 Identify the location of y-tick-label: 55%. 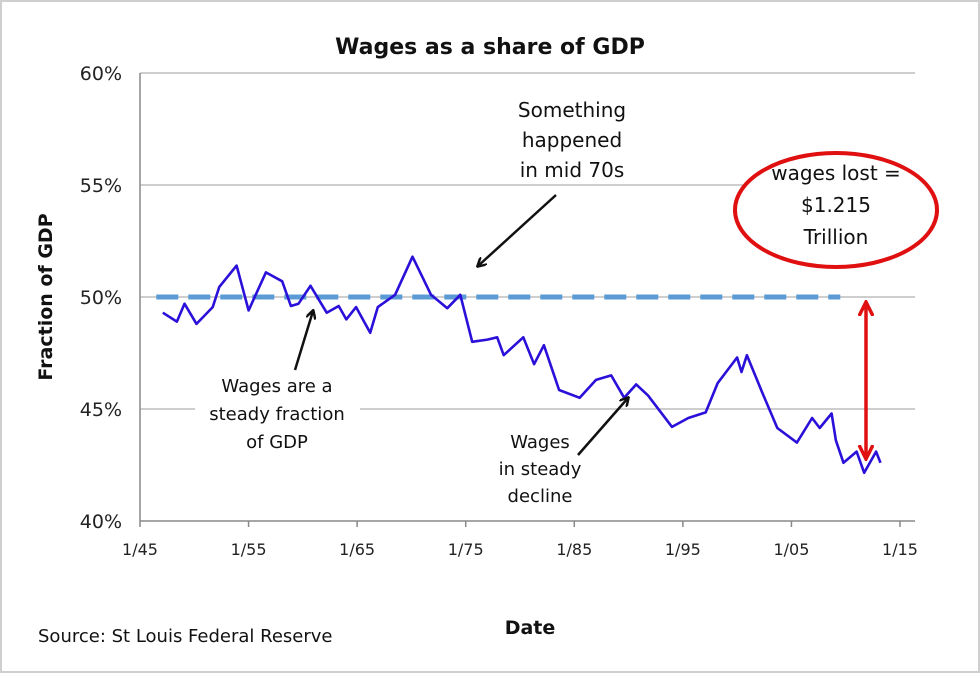
(101, 186).